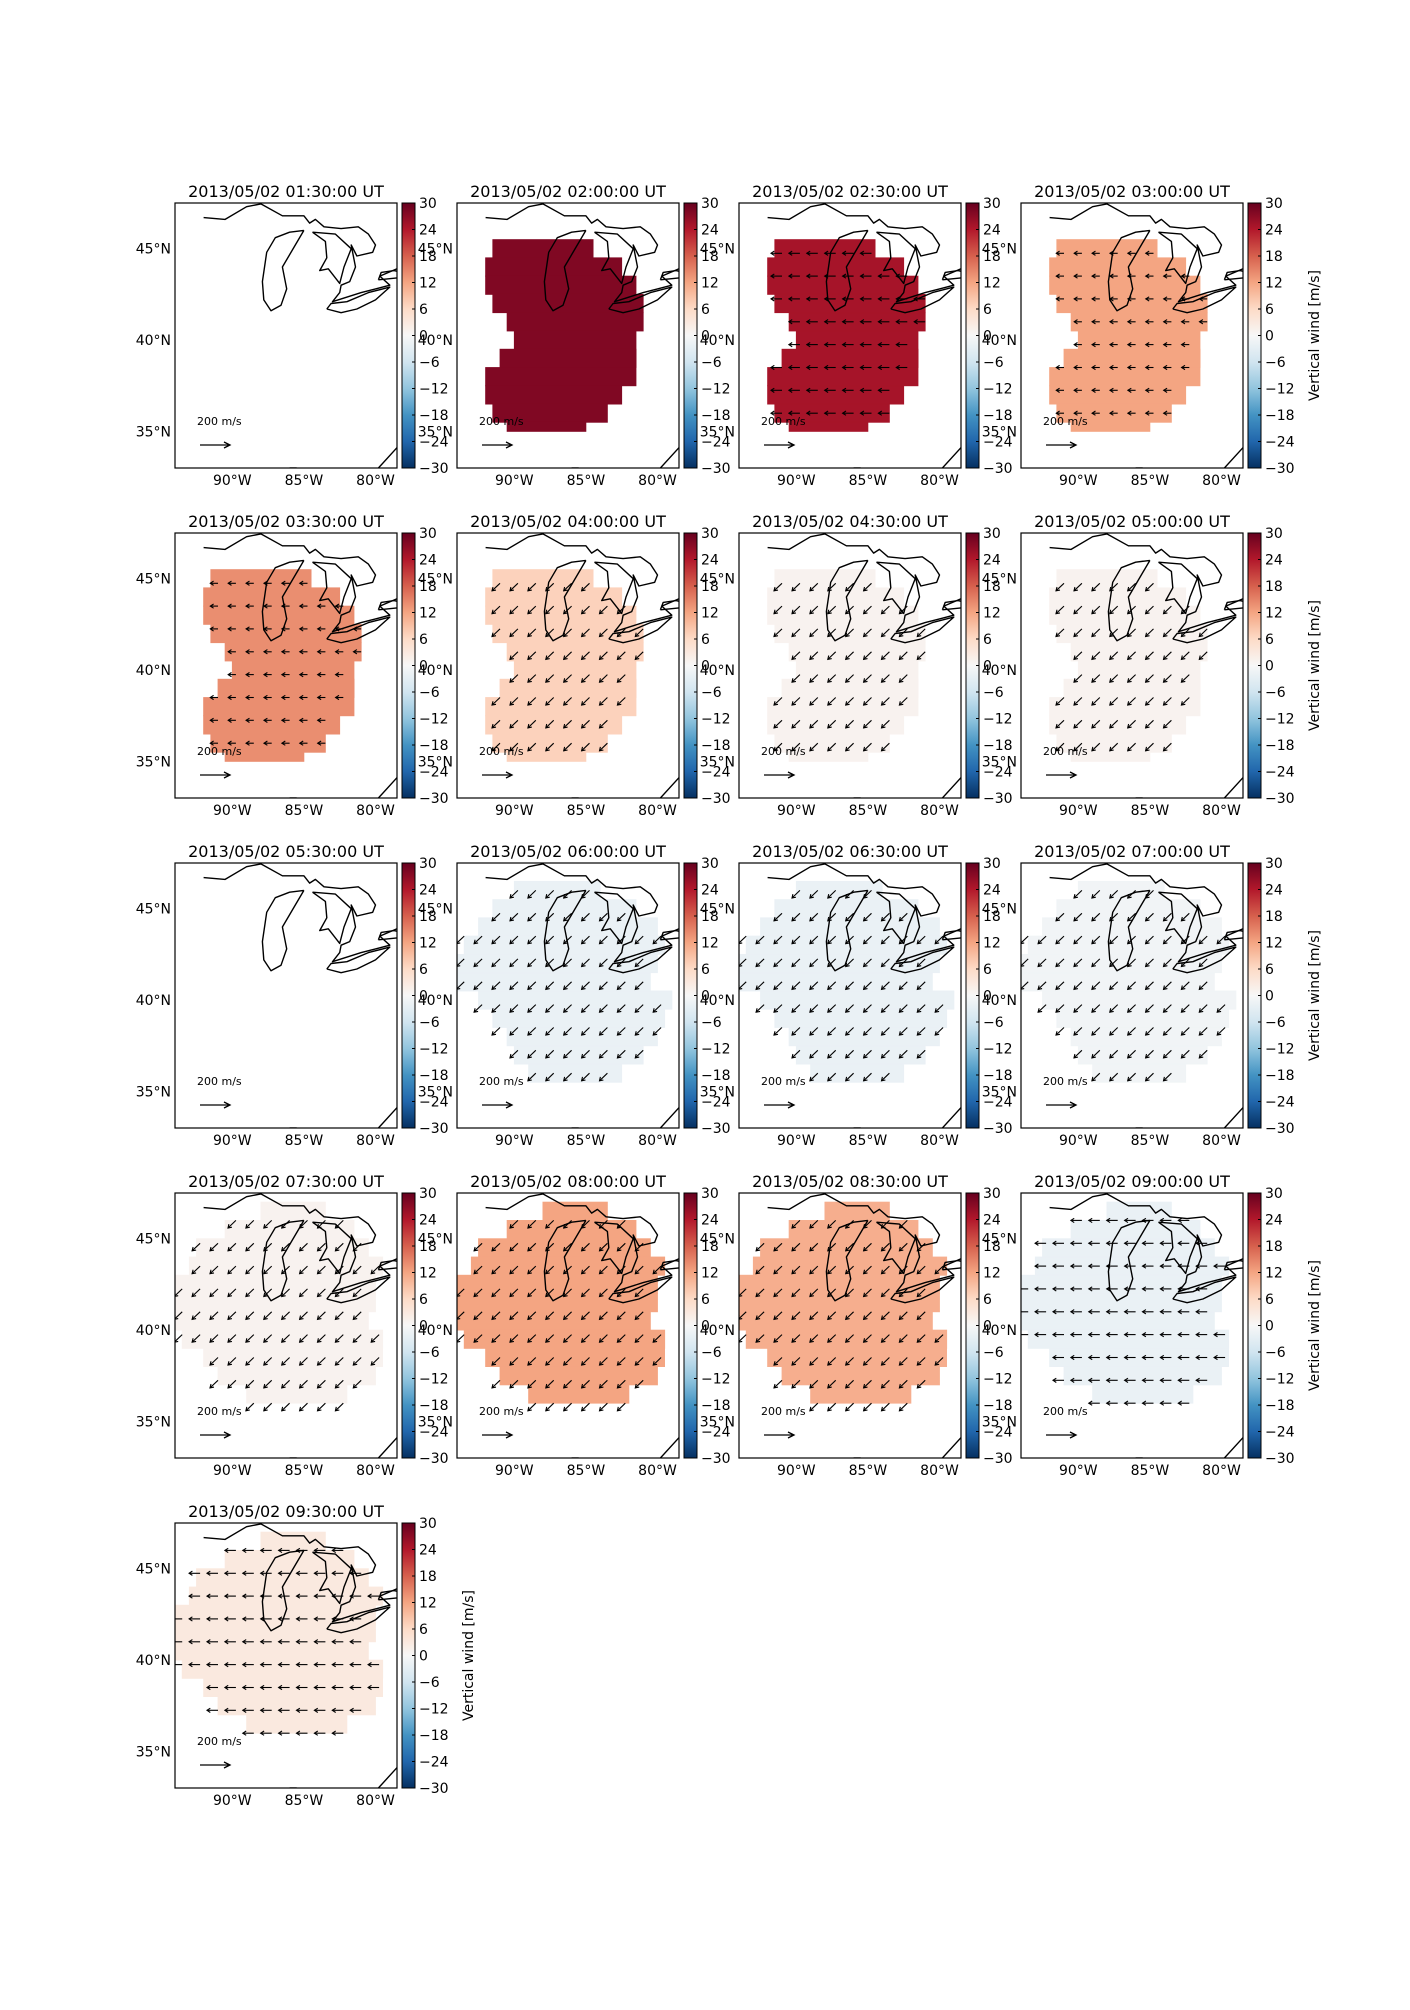 Image resolution: width=1410 pixels, height=2010 pixels. Describe the element at coordinates (568, 851) in the screenshot. I see `panel-title: 2013/05/02 06:00:00 UT` at that location.